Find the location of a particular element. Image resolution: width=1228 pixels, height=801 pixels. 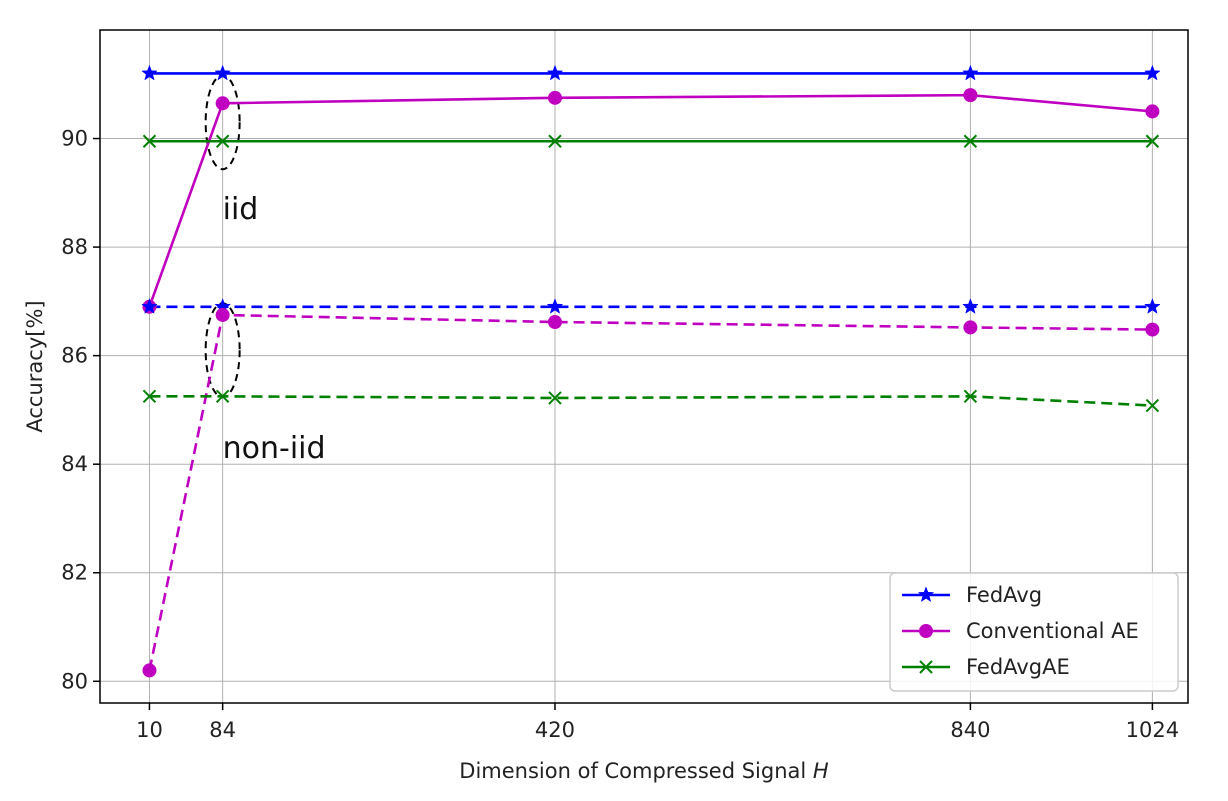

y-tick-label: 86 is located at coordinates (74, 356).